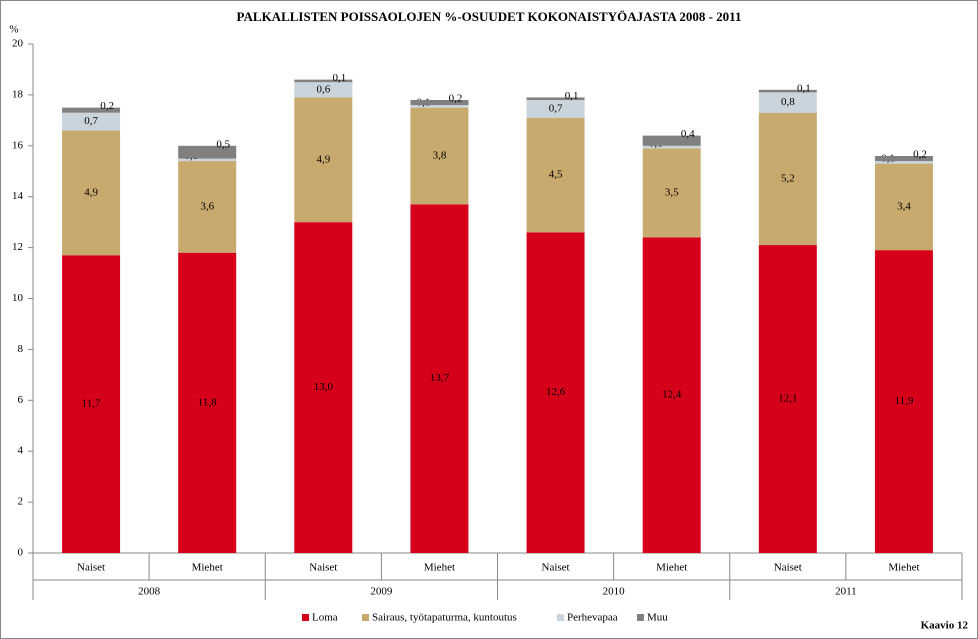 Image resolution: width=978 pixels, height=639 pixels. I want to click on value-label: 0,4, so click(688, 134).